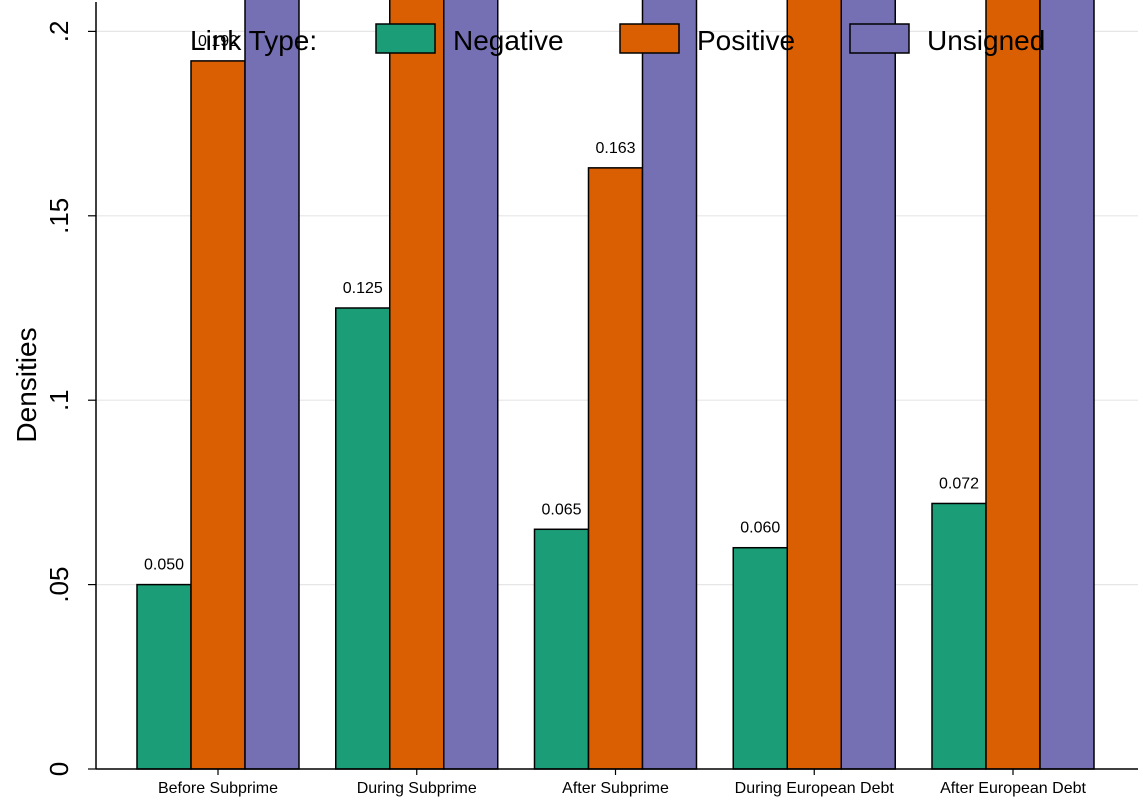 The height and width of the screenshot is (806, 1143). Describe the element at coordinates (218, 788) in the screenshot. I see `x-category-label: Before Subprime` at that location.